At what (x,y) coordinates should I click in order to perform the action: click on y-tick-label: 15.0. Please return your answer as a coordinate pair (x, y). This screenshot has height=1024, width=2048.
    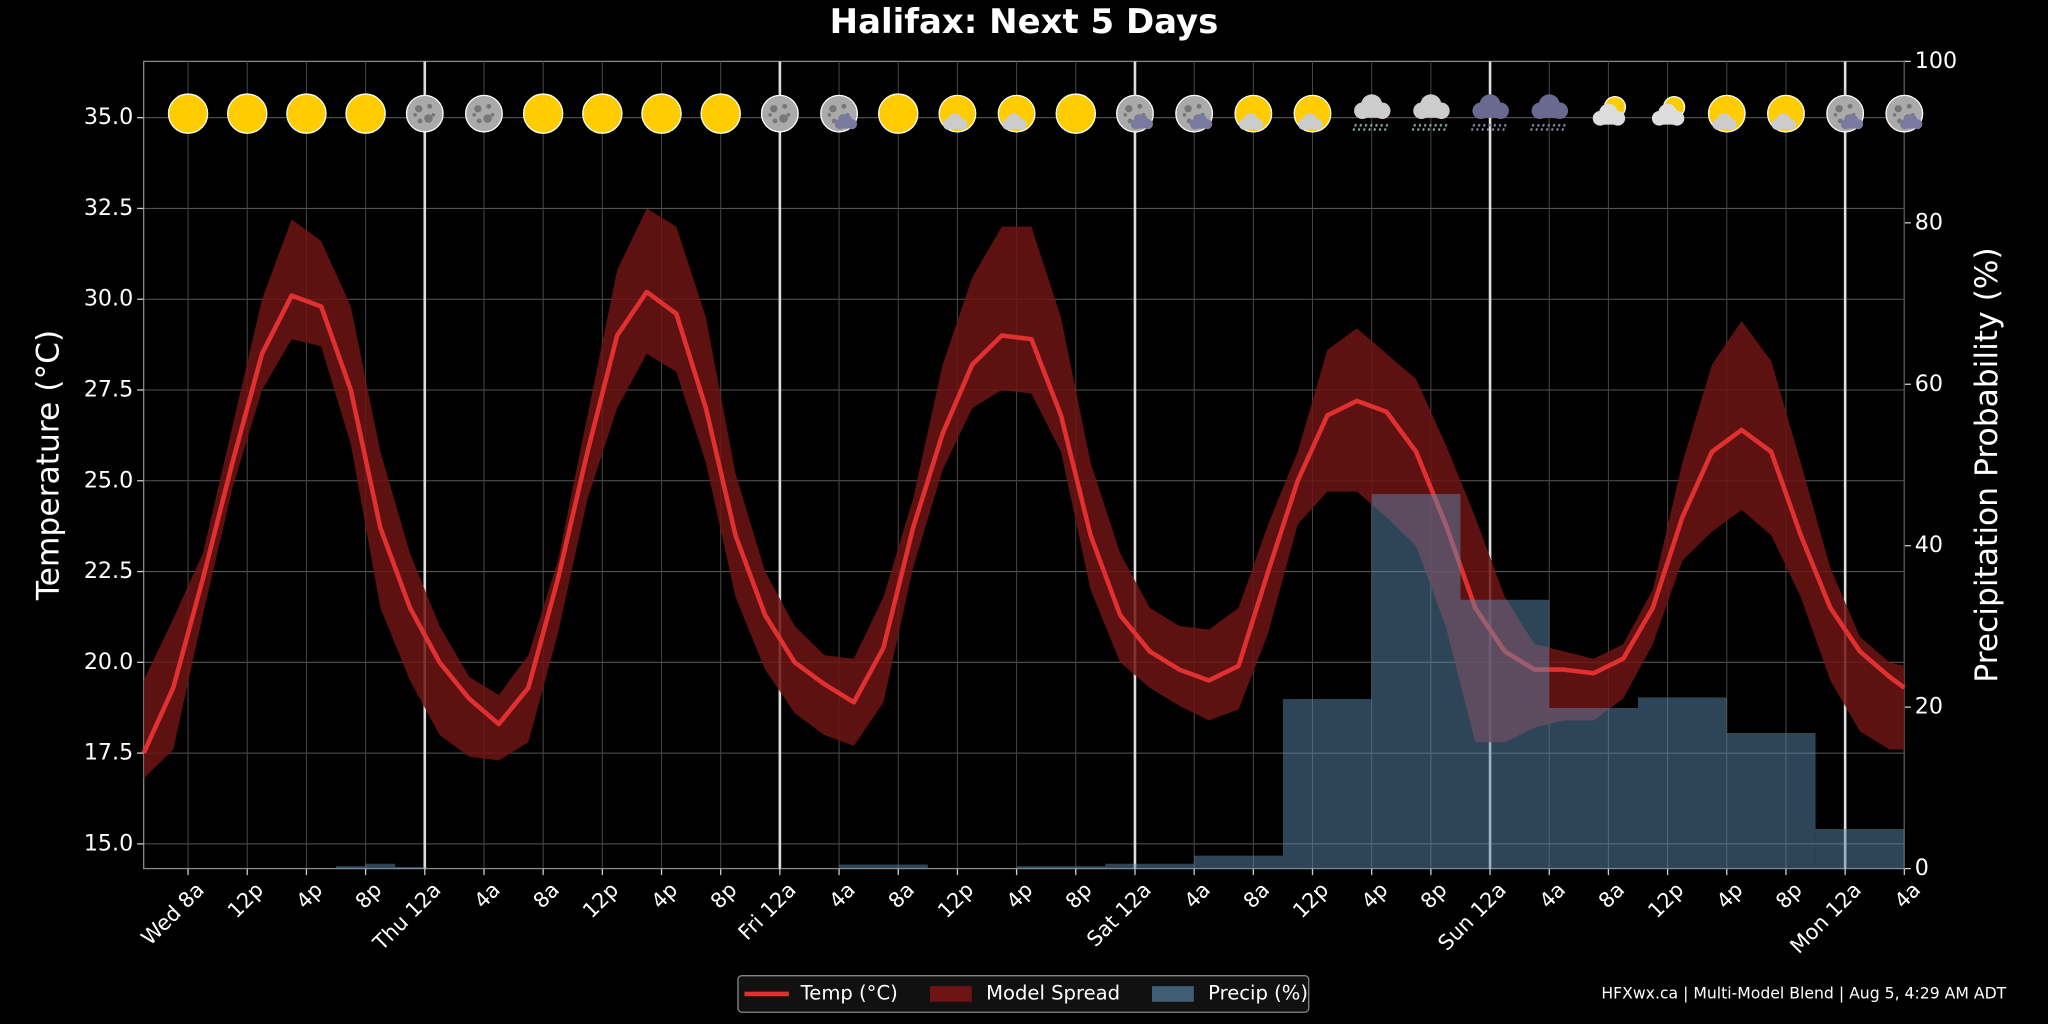
    Looking at the image, I should click on (108, 843).